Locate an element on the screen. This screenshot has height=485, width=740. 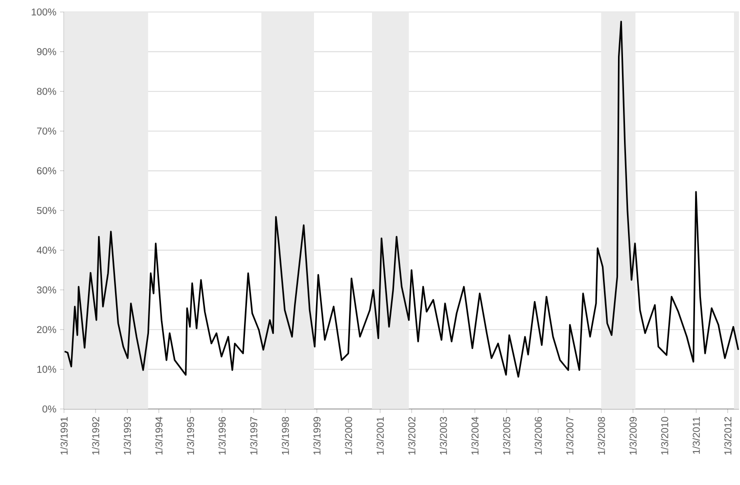
x-tick-label: 1/3/2003 is located at coordinates (443, 435).